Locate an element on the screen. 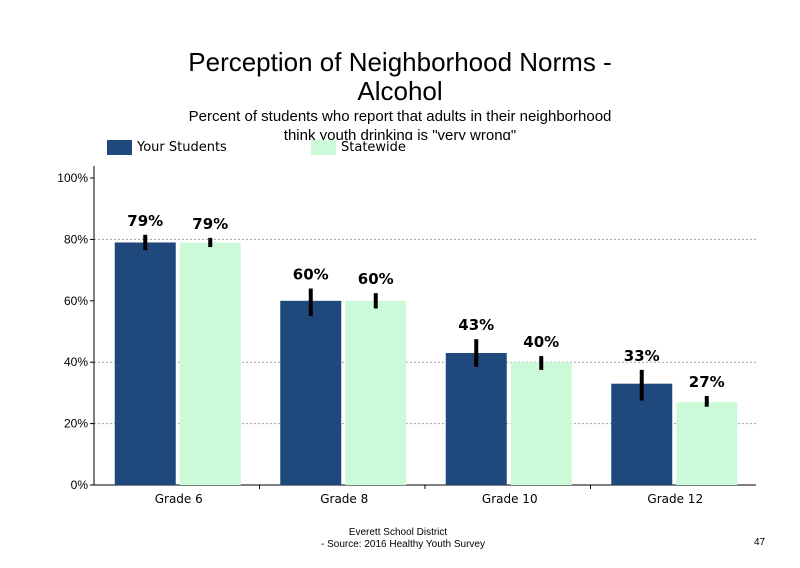 The height and width of the screenshot is (568, 800). data-label-statewide-4: 27% is located at coordinates (707, 382).